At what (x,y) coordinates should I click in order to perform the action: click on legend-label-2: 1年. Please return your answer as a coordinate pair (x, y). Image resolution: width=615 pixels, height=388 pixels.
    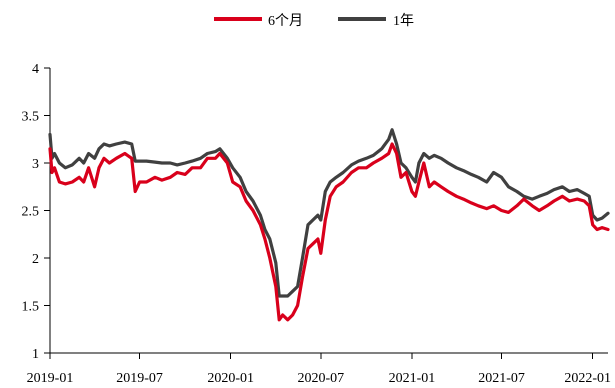
    Looking at the image, I should click on (403, 21).